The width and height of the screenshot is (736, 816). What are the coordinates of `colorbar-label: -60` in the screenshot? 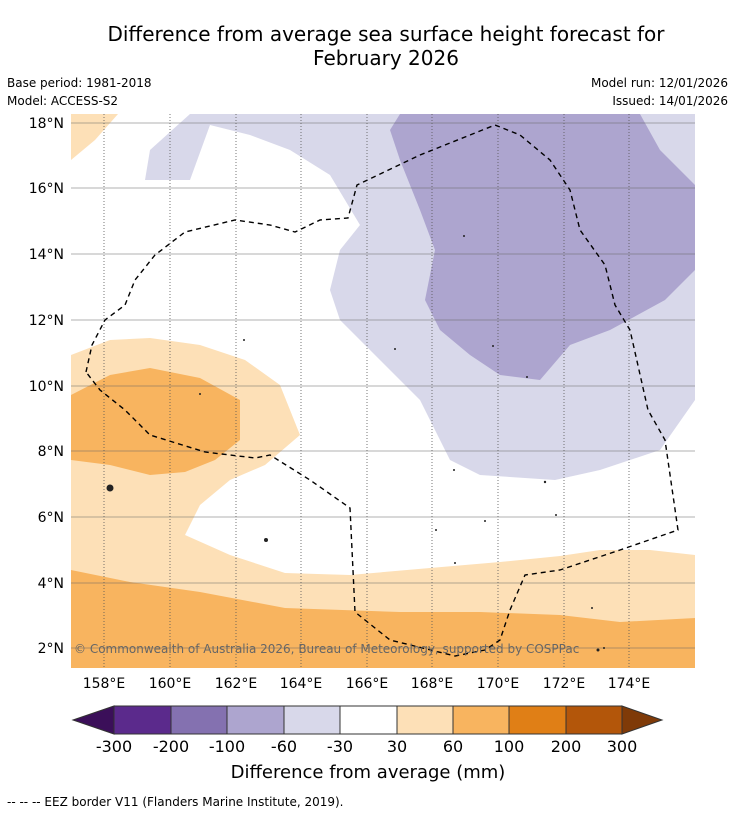 It's located at (284, 746).